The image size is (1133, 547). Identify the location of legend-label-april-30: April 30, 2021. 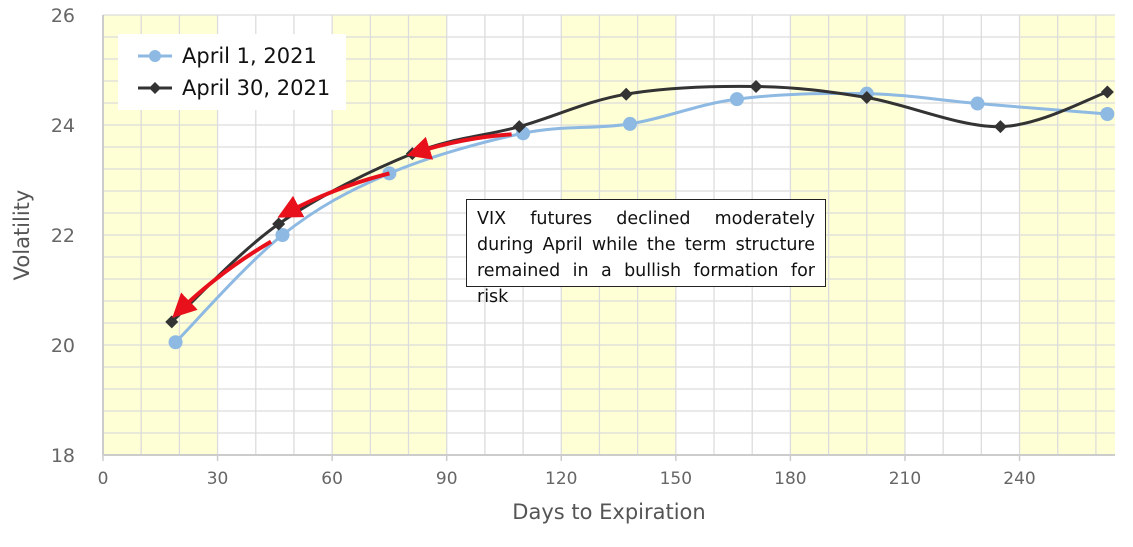
(256, 88).